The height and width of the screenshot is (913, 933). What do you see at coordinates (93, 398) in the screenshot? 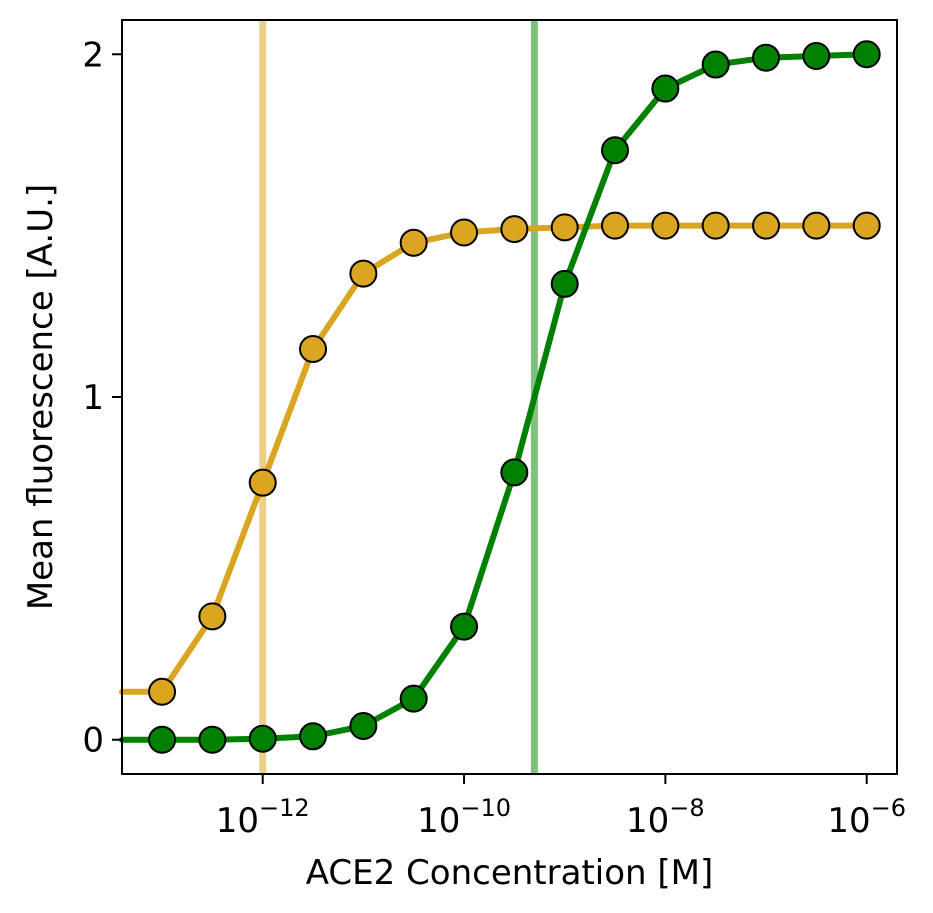
I see `y-tick-label-2: 1` at bounding box center [93, 398].